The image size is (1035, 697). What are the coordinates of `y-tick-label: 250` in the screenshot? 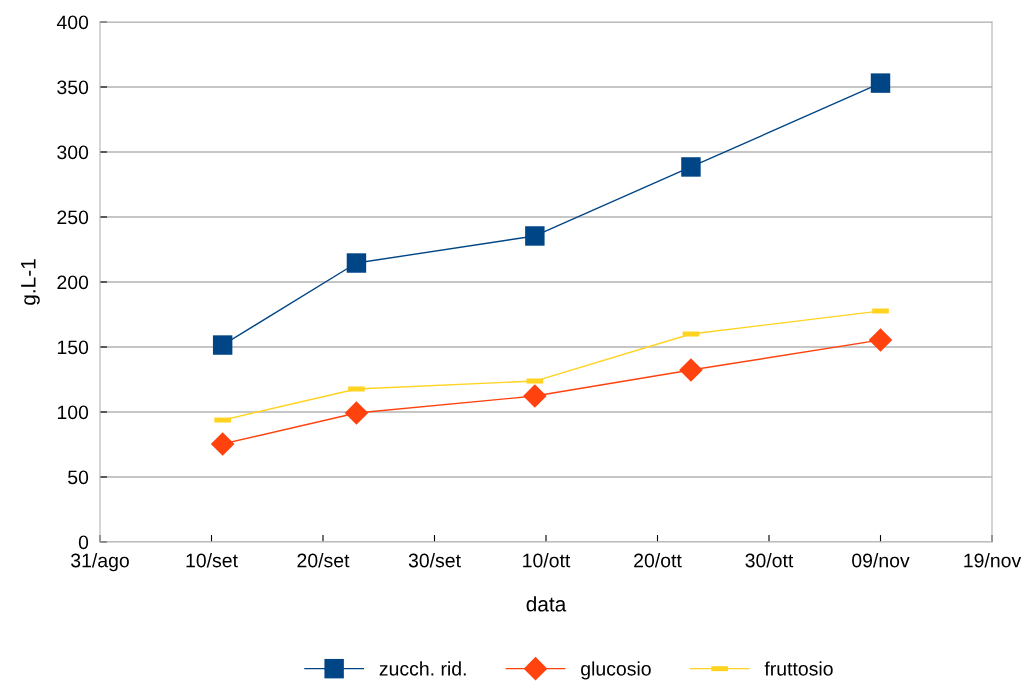 It's located at (73, 217).